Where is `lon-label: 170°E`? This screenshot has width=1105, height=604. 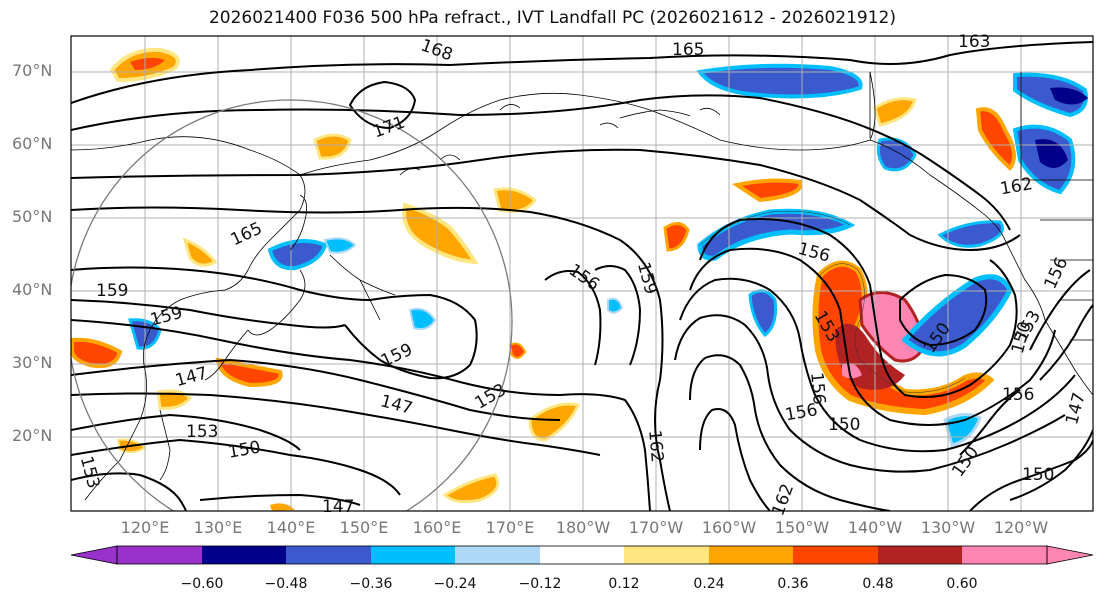 lon-label: 170°E is located at coordinates (510, 527).